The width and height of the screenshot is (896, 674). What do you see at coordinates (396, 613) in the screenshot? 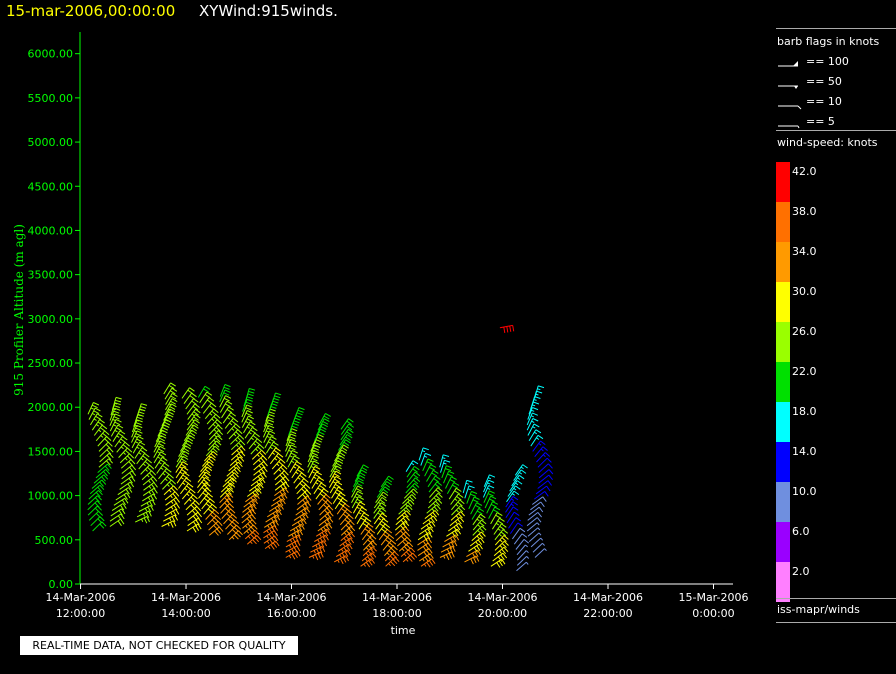
I see `x-tick-time: 18:00:00` at bounding box center [396, 613].